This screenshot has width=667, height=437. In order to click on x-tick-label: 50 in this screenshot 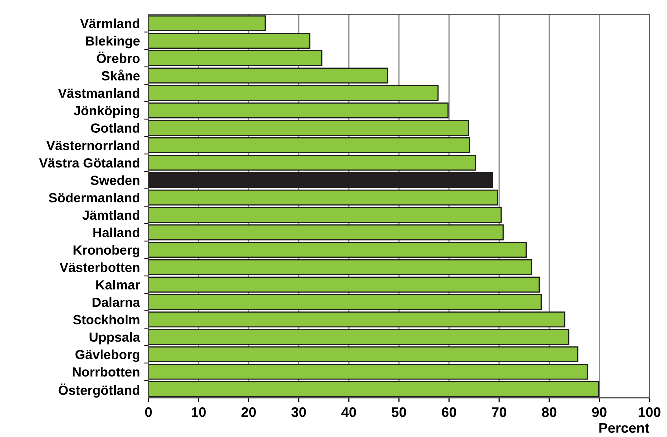, I will do `click(399, 413)`.